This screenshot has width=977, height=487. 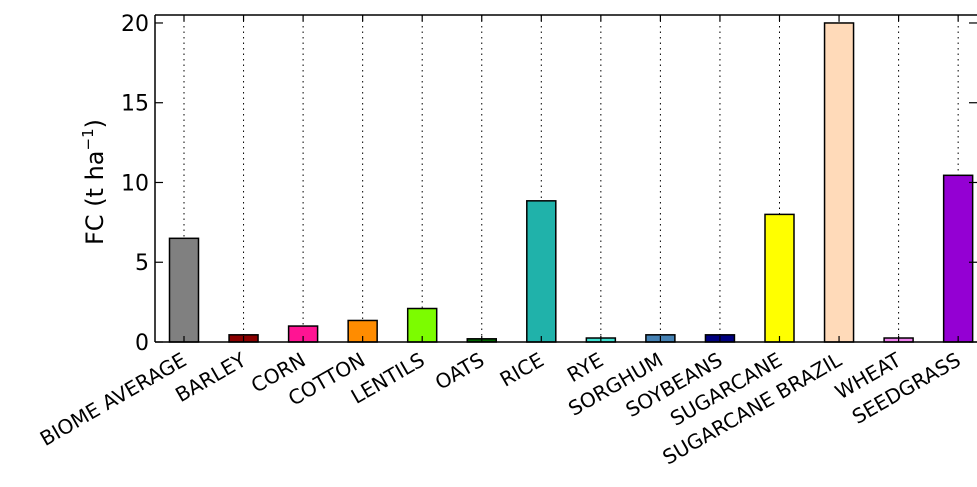 I want to click on y-axis-label: FC (t ha−1), so click(x=94, y=182).